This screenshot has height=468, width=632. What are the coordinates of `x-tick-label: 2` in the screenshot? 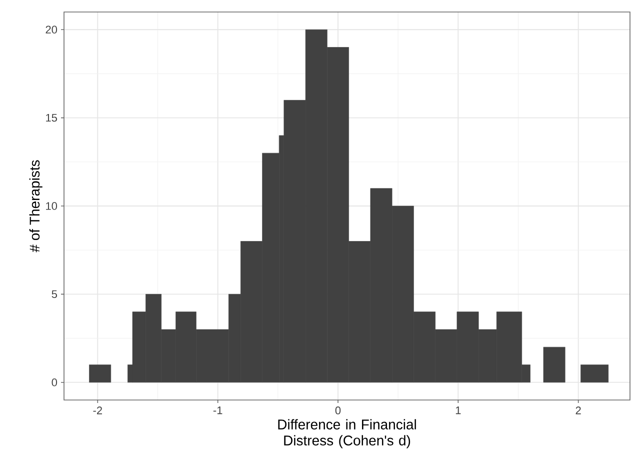 It's located at (578, 410).